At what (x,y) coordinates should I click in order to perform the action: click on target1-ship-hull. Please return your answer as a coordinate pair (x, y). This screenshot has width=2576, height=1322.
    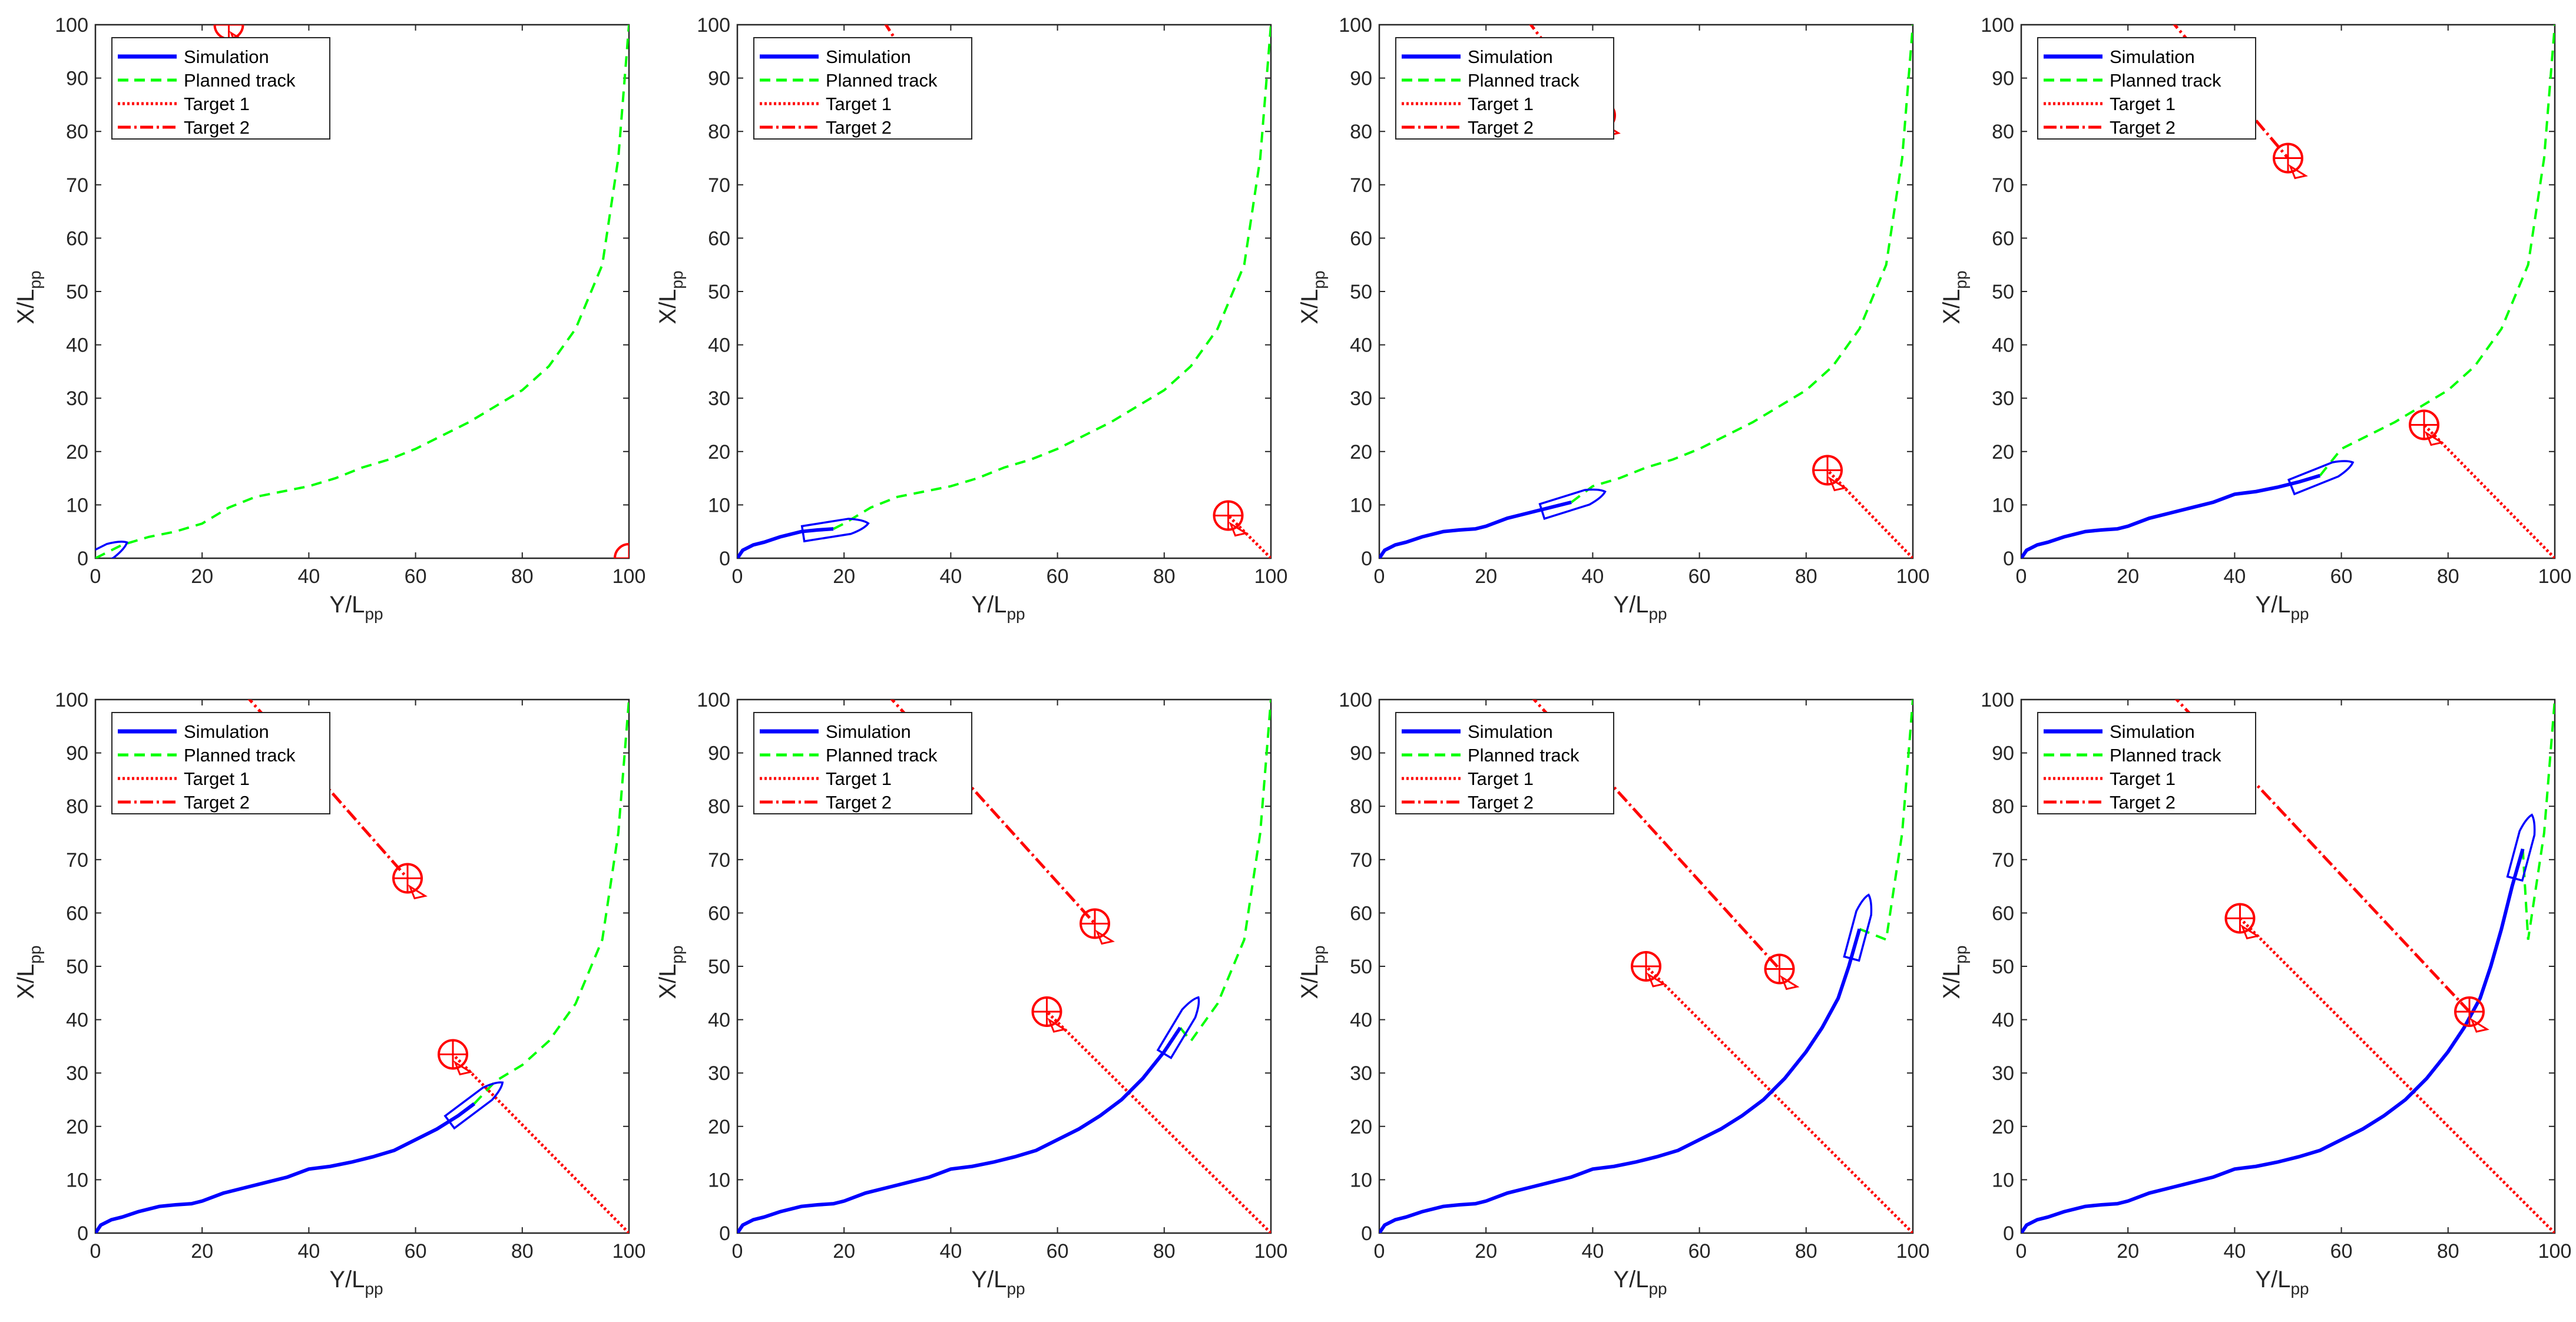
    Looking at the image, I should click on (1239, 529).